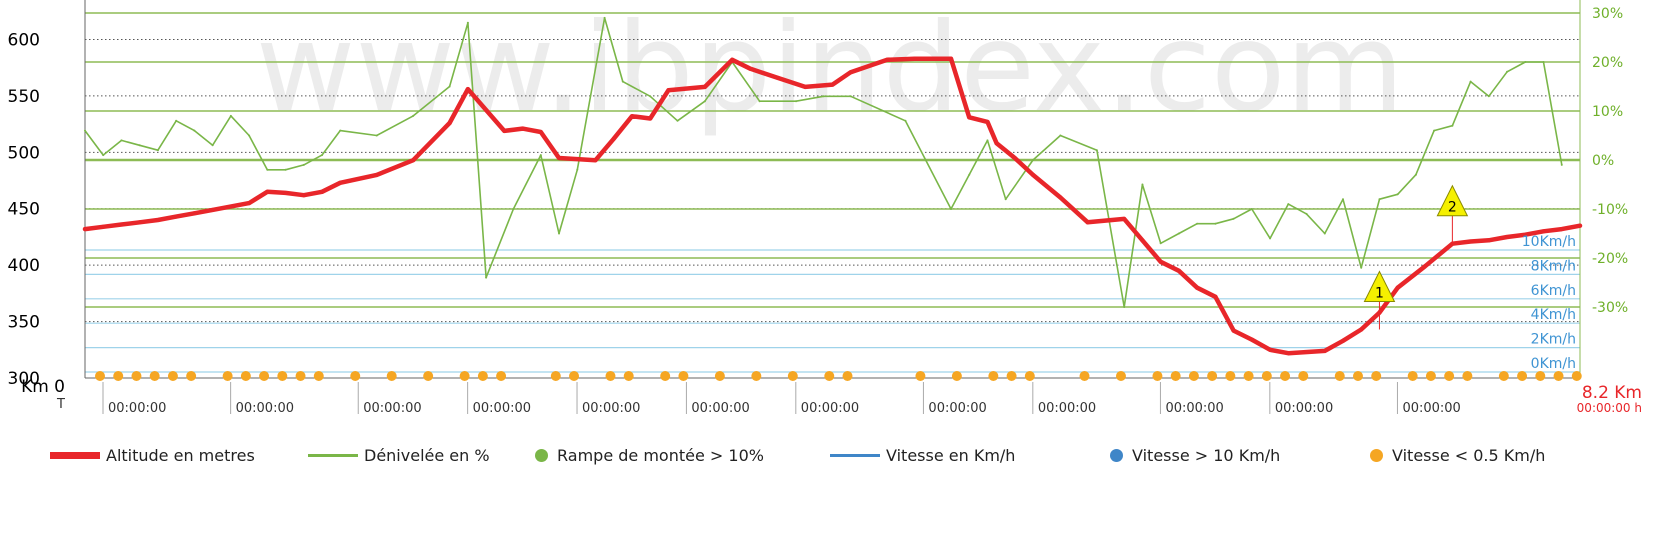 This screenshot has height=560, width=1678. I want to click on percent-tick-label: 10%, so click(1607, 112).